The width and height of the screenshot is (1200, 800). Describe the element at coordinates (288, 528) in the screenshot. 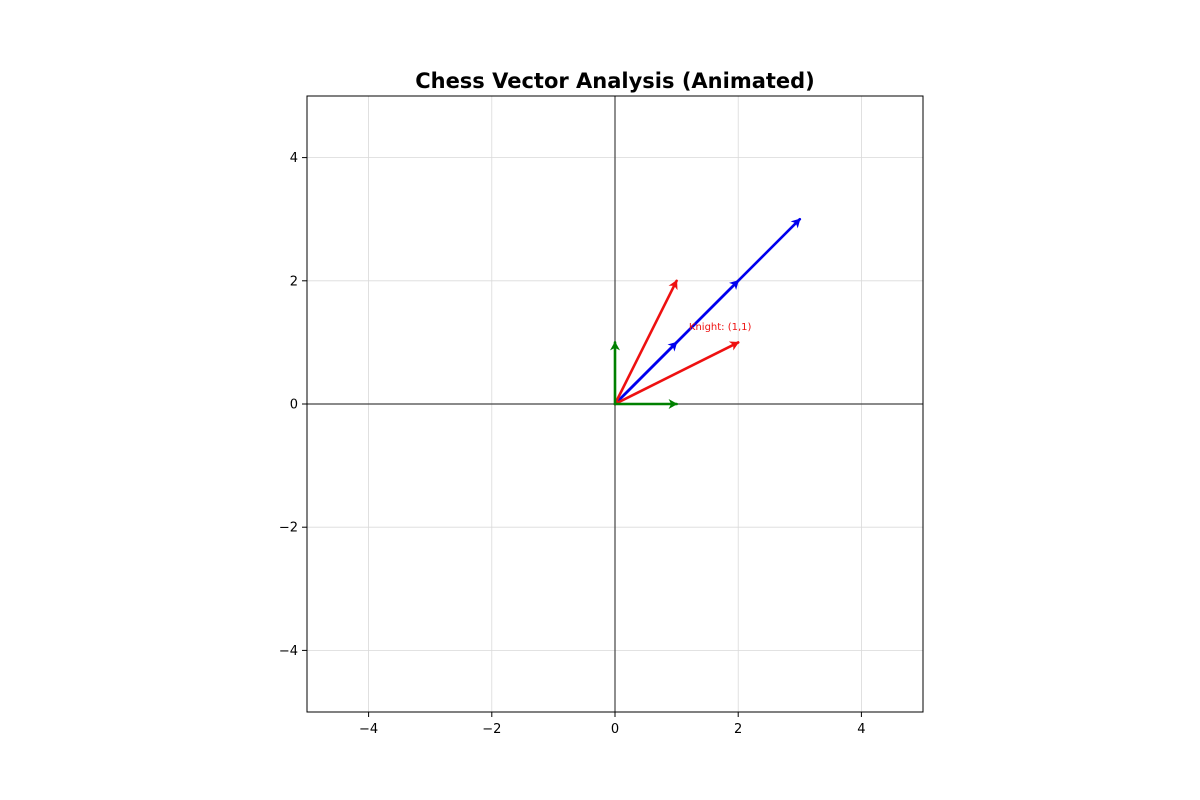

I see `y-tick-label: −2` at that location.